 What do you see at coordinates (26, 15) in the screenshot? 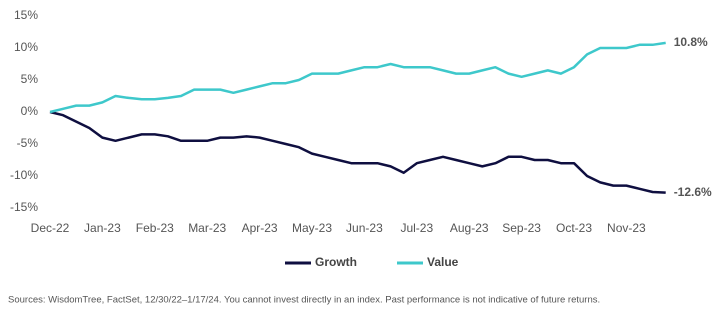
I see `y-tick-label: 15%` at bounding box center [26, 15].